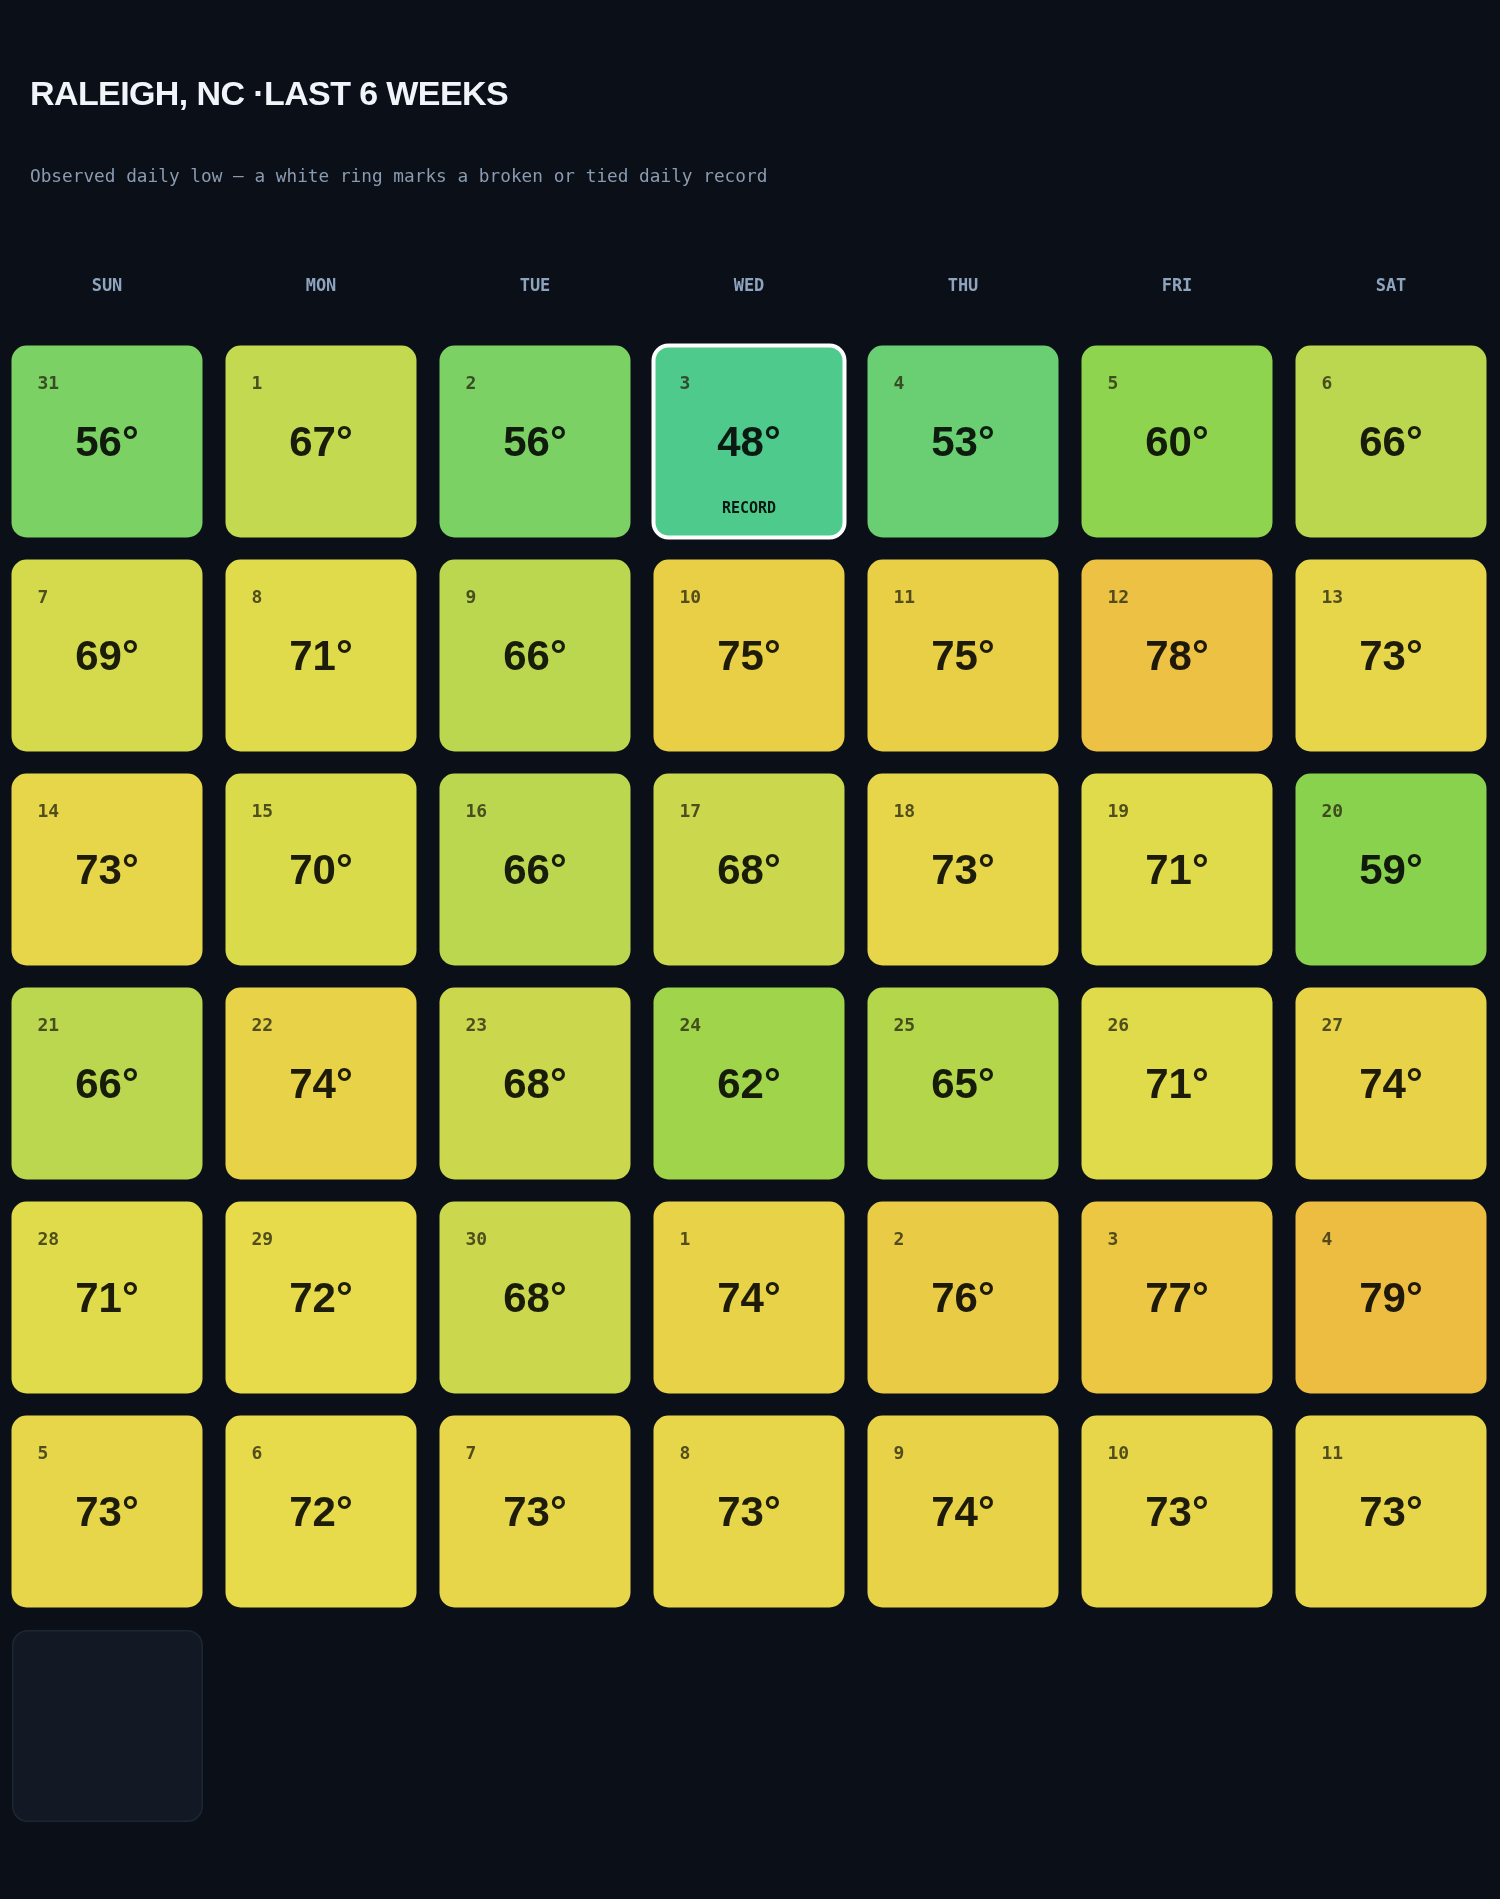  I want to click on x-tick-label: SAT, so click(1391, 284).